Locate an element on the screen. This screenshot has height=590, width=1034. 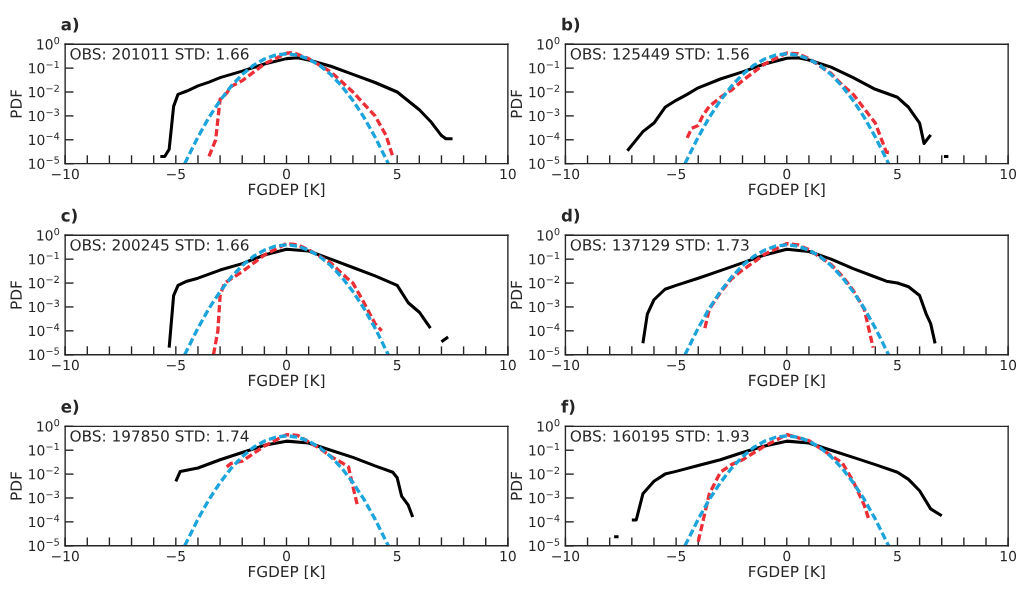
chart-title: a) is located at coordinates (70, 25).